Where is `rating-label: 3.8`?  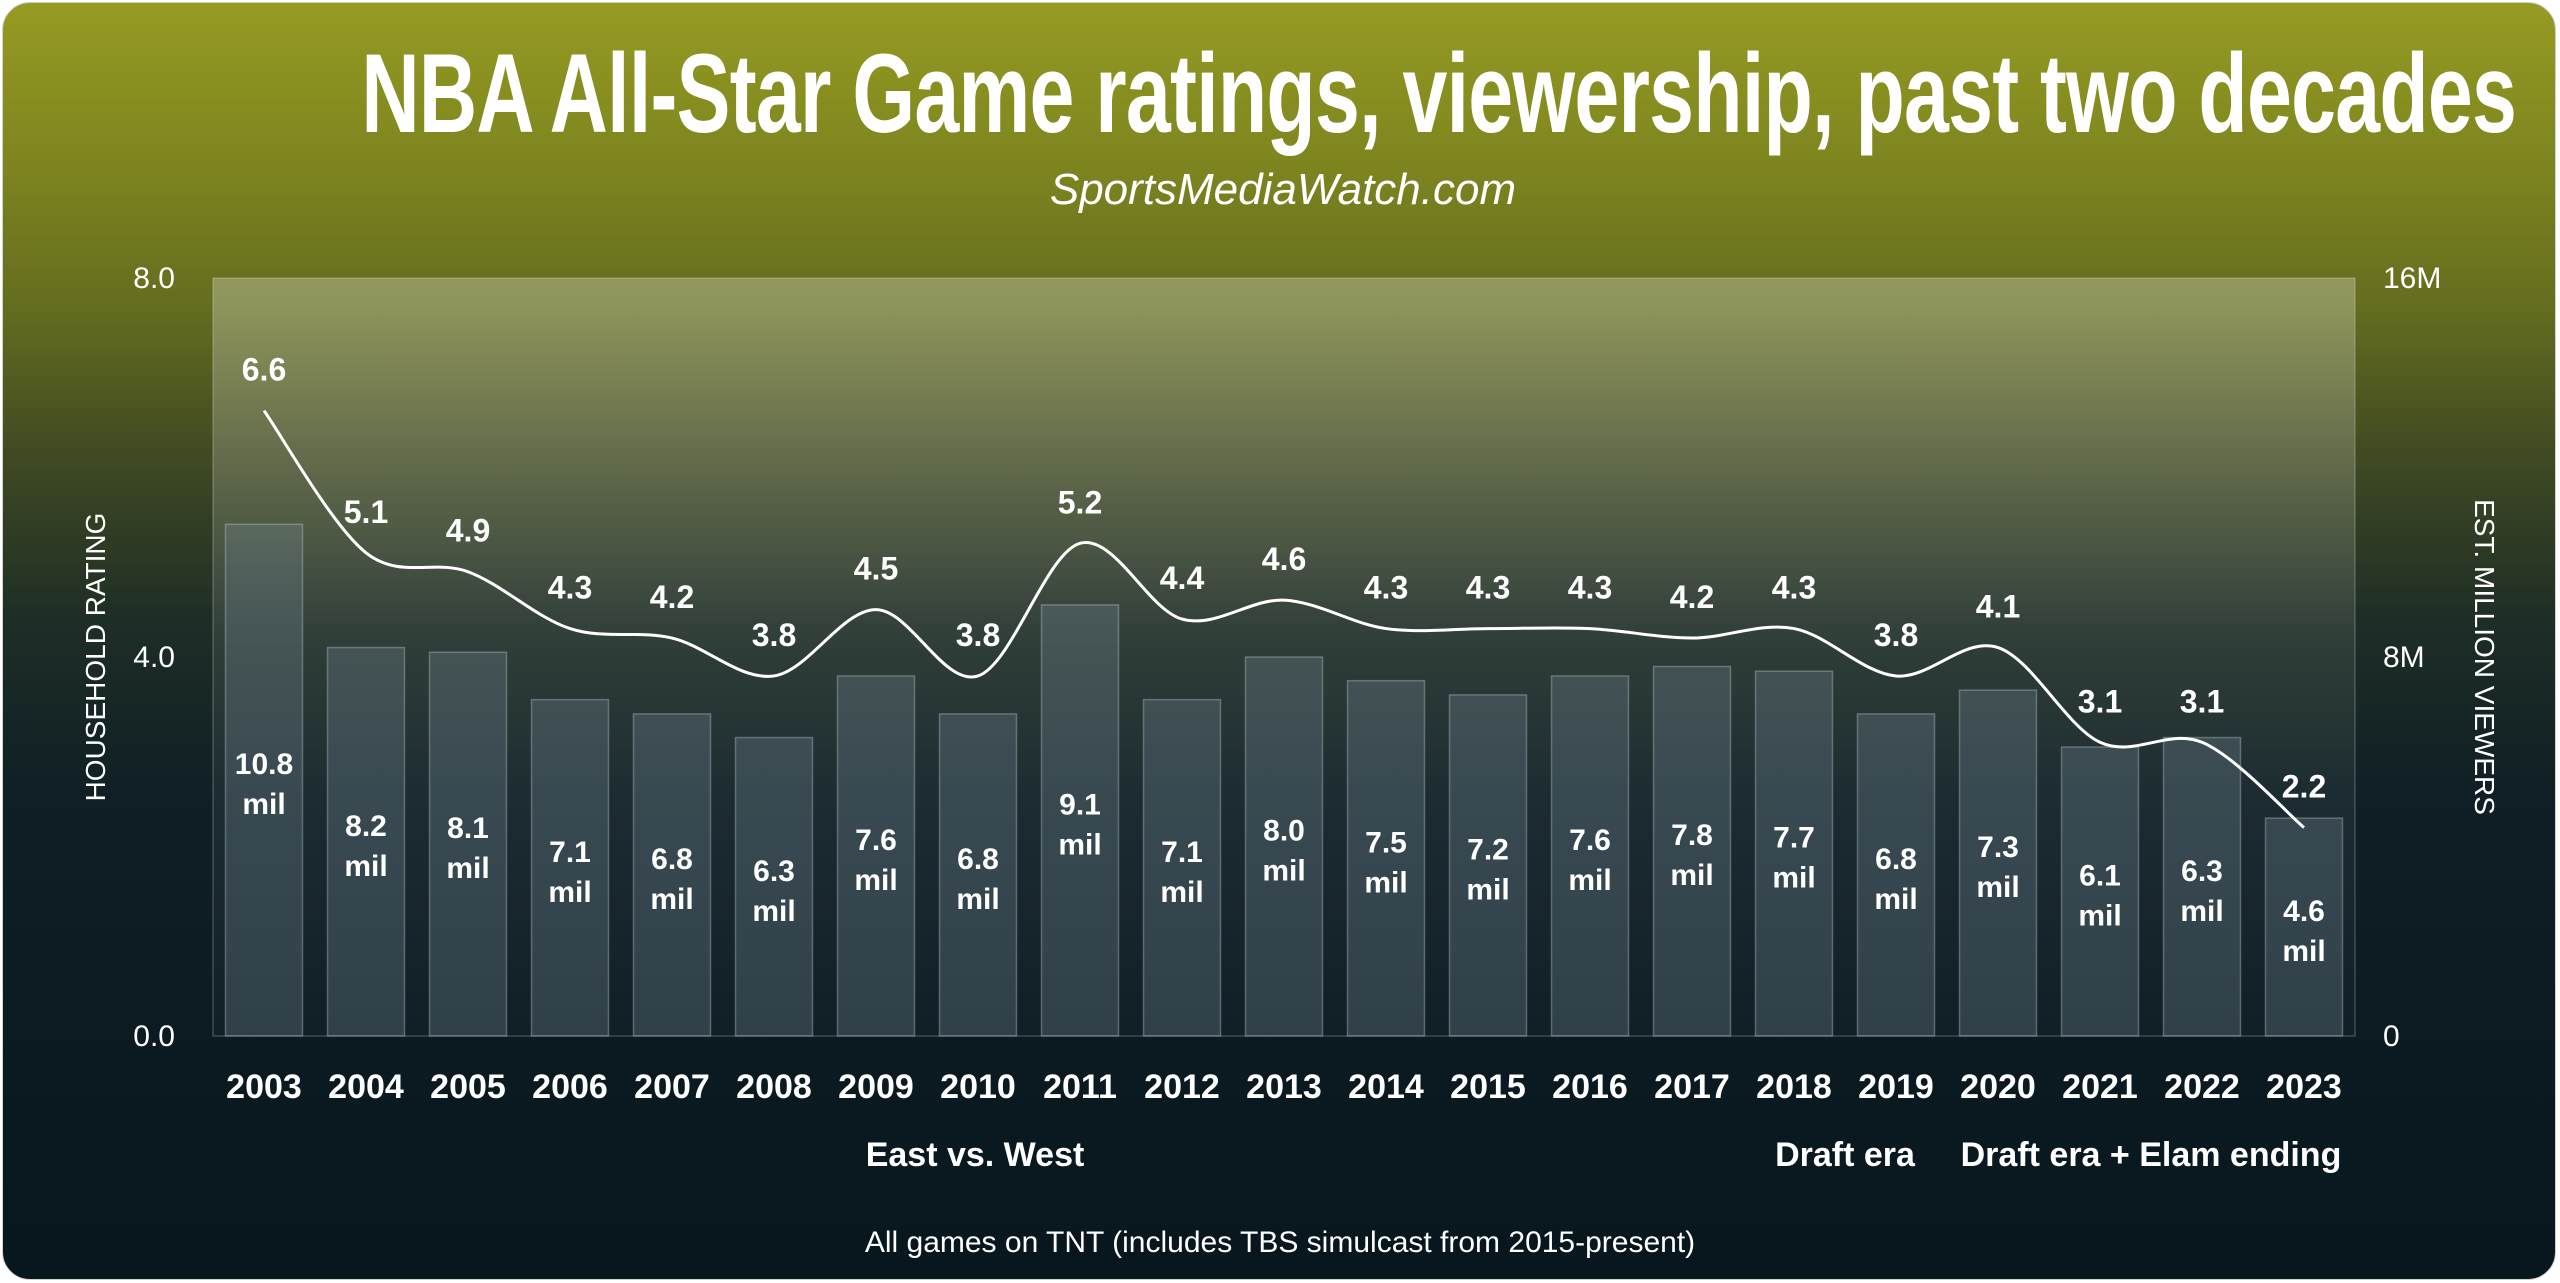
rating-label: 3.8 is located at coordinates (1896, 635).